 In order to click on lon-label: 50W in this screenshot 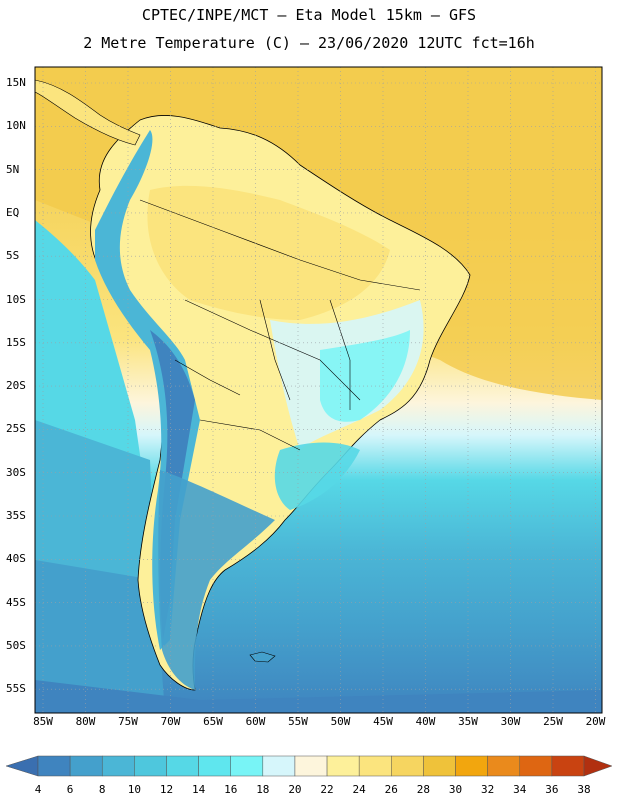, I will do `click(340, 721)`.